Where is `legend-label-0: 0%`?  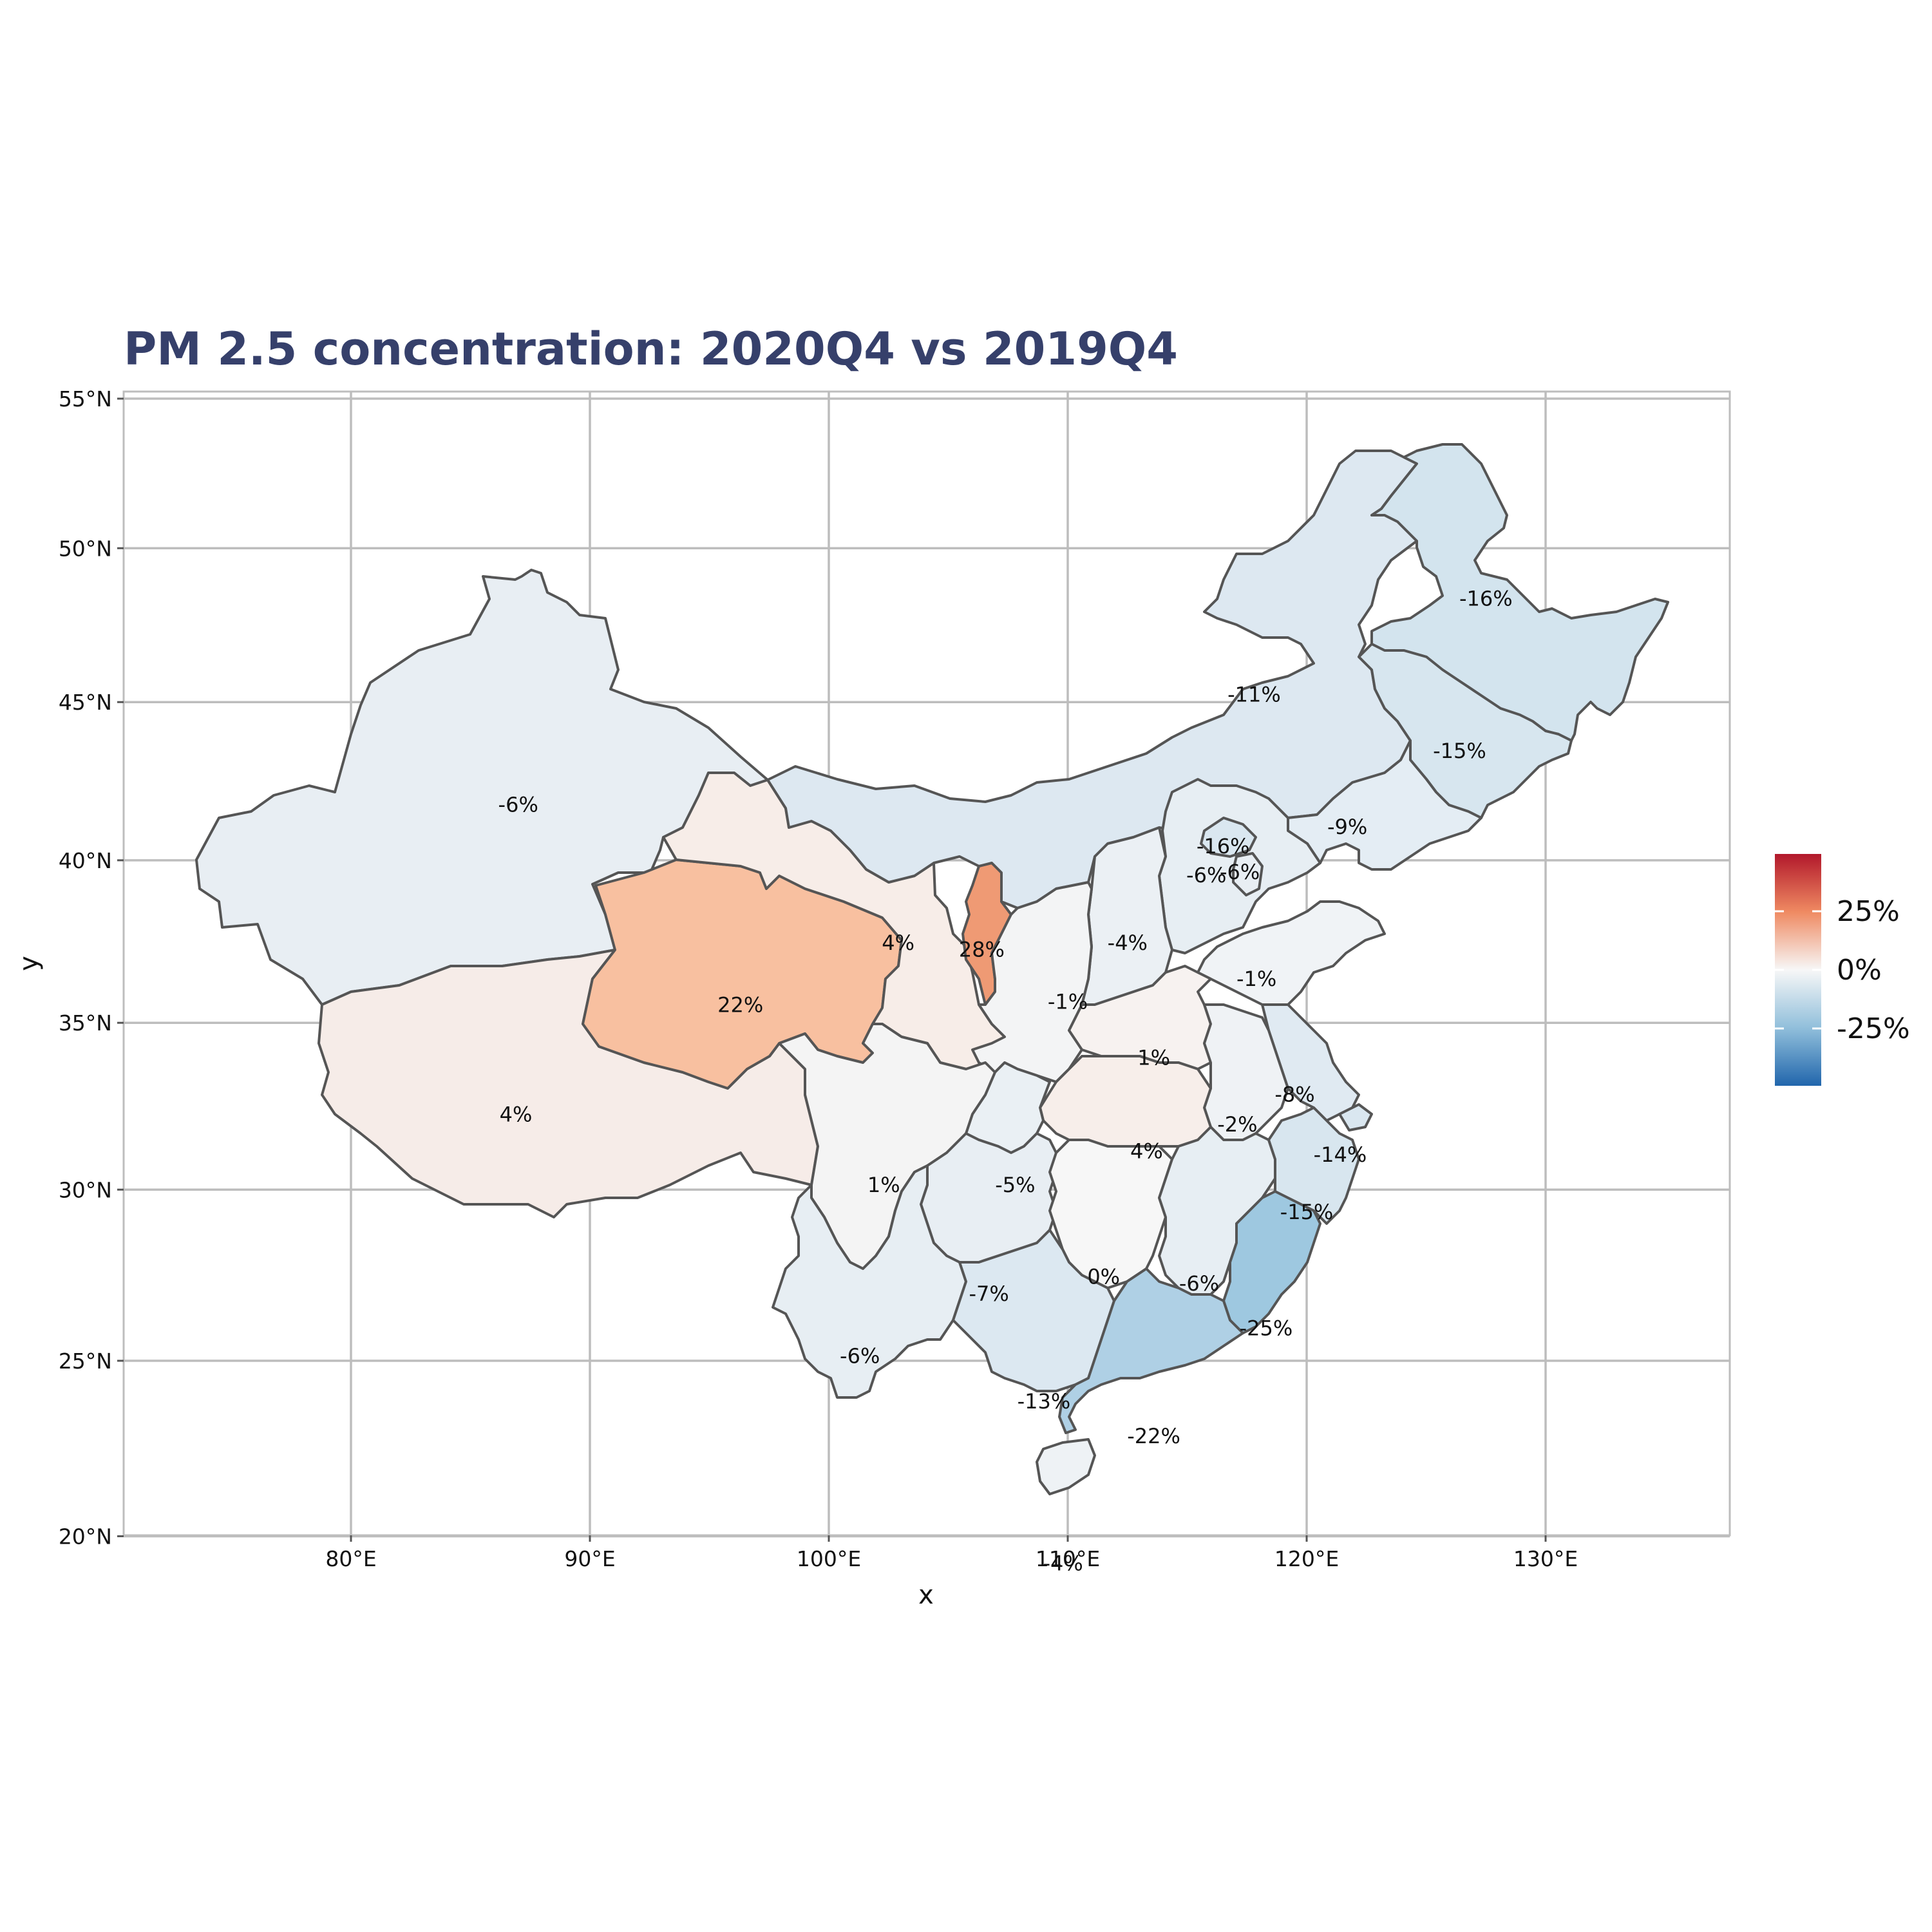 legend-label-0: 0% is located at coordinates (1859, 971).